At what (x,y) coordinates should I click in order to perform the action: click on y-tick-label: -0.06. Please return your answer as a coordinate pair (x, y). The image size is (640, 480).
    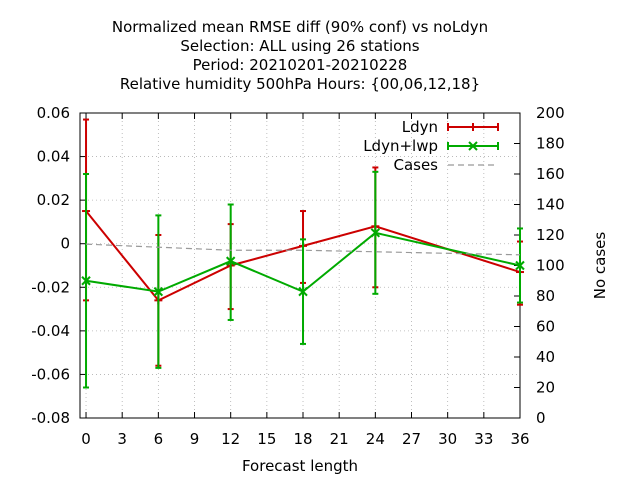
    Looking at the image, I should click on (50, 374).